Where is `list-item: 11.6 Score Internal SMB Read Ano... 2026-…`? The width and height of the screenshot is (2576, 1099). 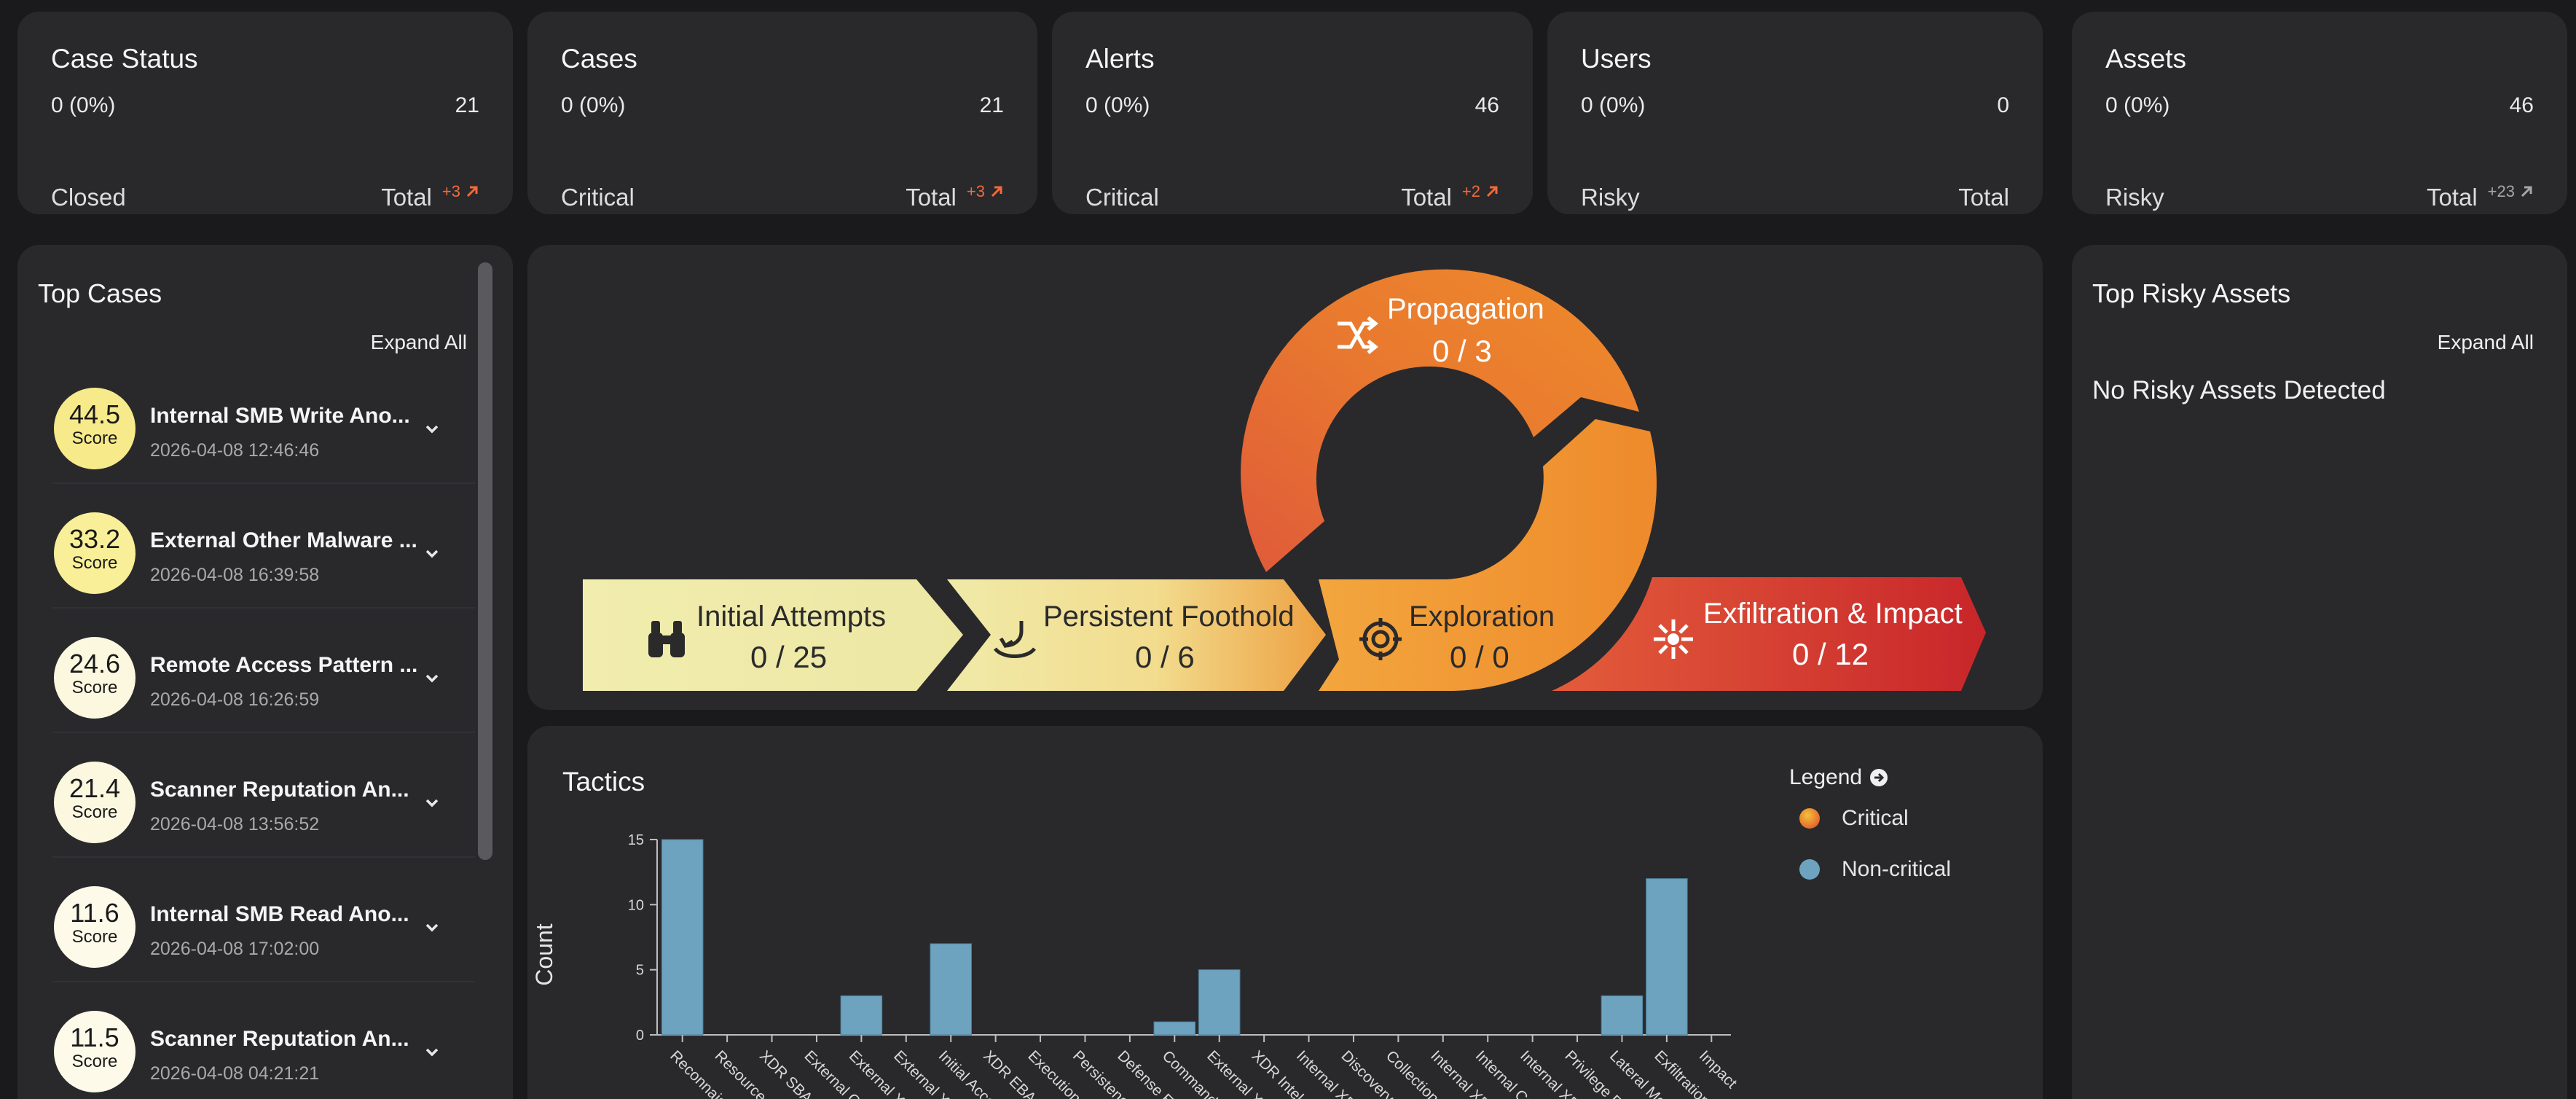 list-item: 11.6 Score Internal SMB Read Ano... 2026-… is located at coordinates (263, 927).